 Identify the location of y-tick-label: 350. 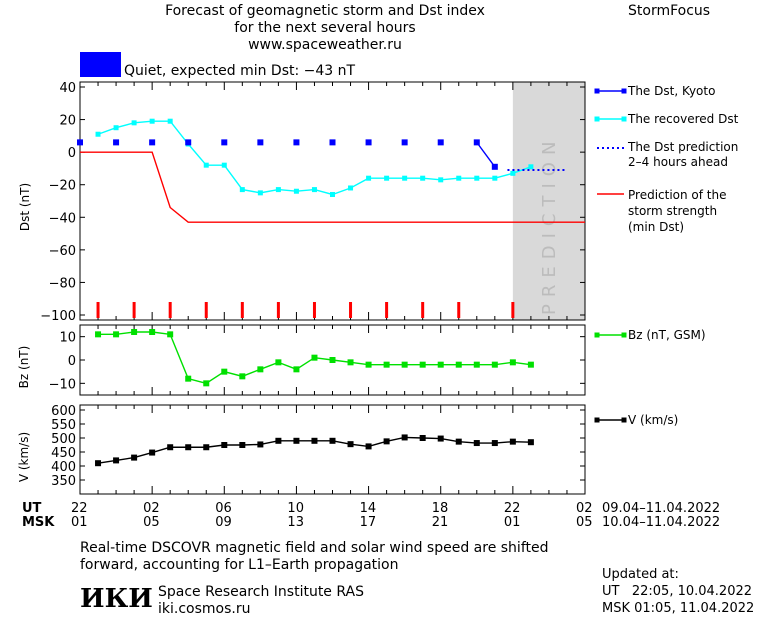
(63, 481).